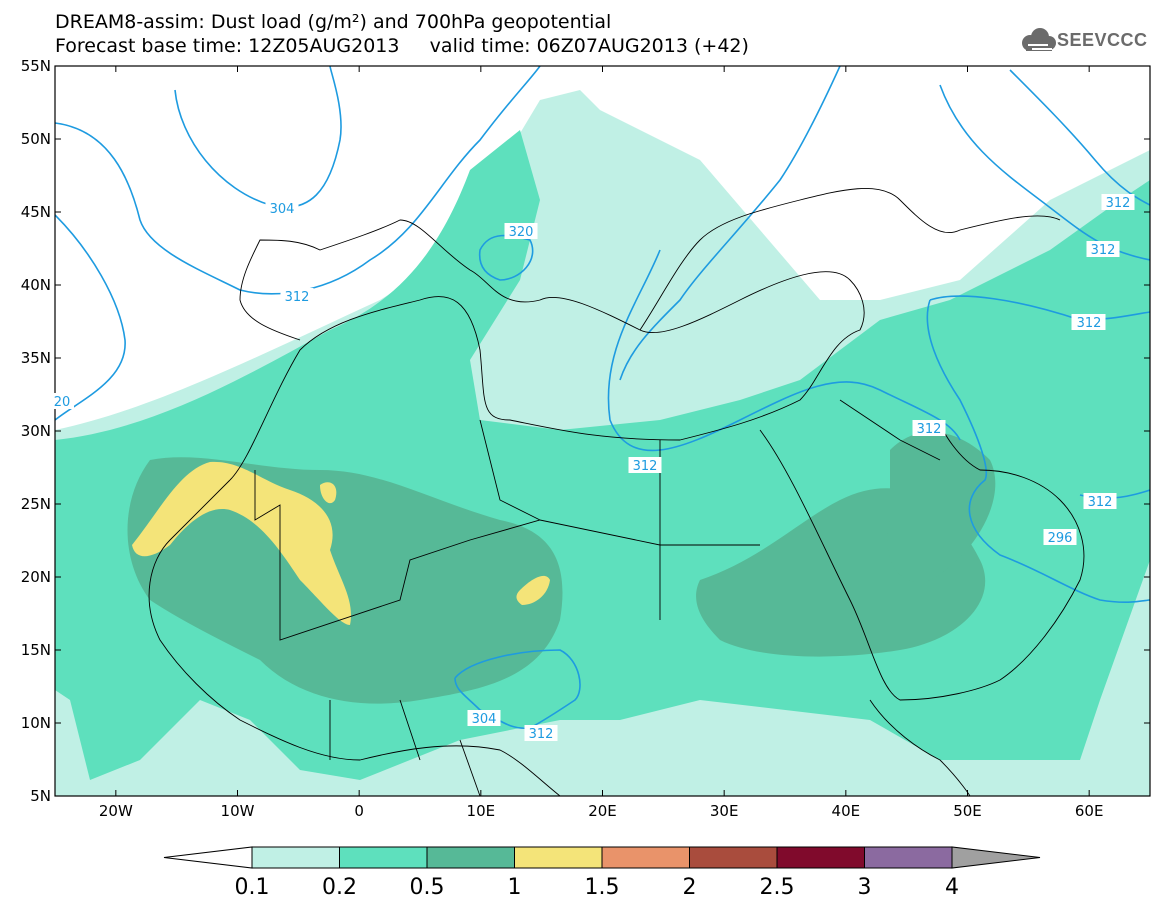  Describe the element at coordinates (602, 887) in the screenshot. I see `colorbar-label: 1.5` at that location.